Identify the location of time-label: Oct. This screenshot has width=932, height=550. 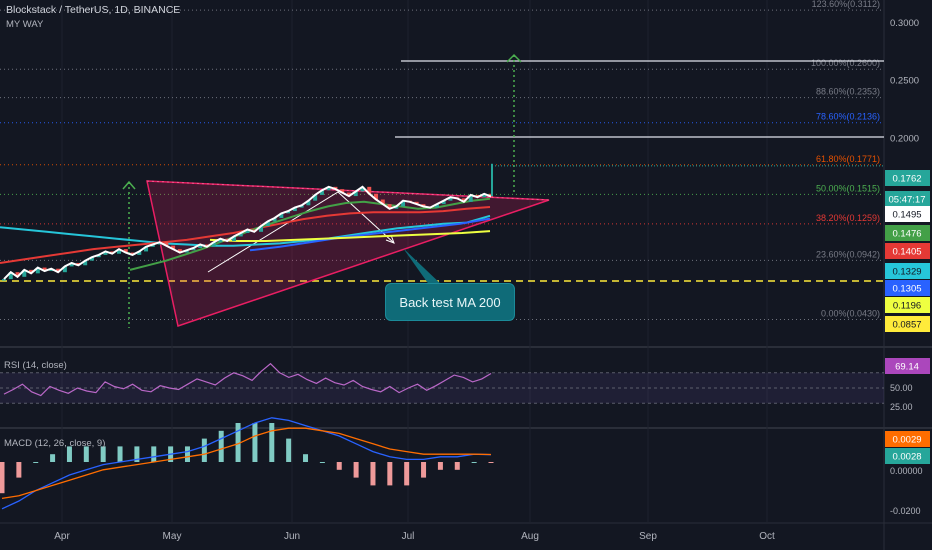
(767, 536).